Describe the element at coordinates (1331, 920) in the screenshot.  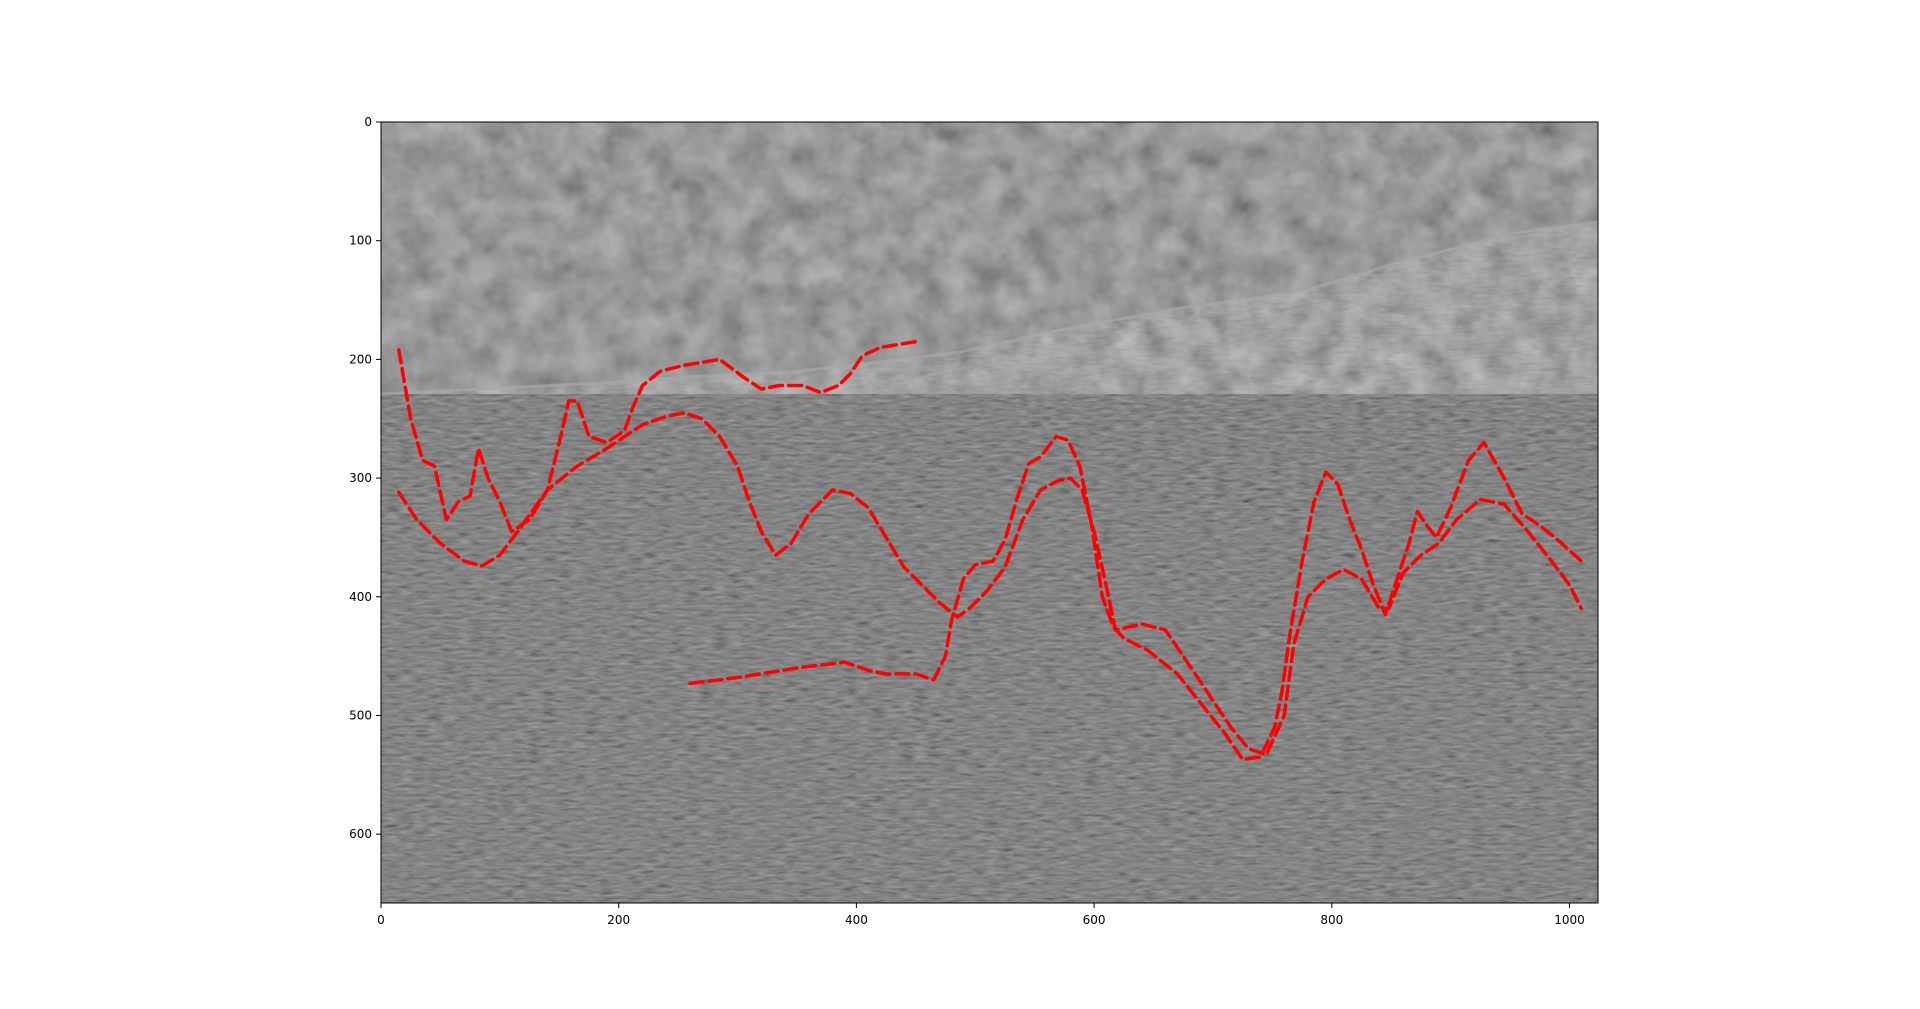
I see `x-tick-label: 800` at that location.